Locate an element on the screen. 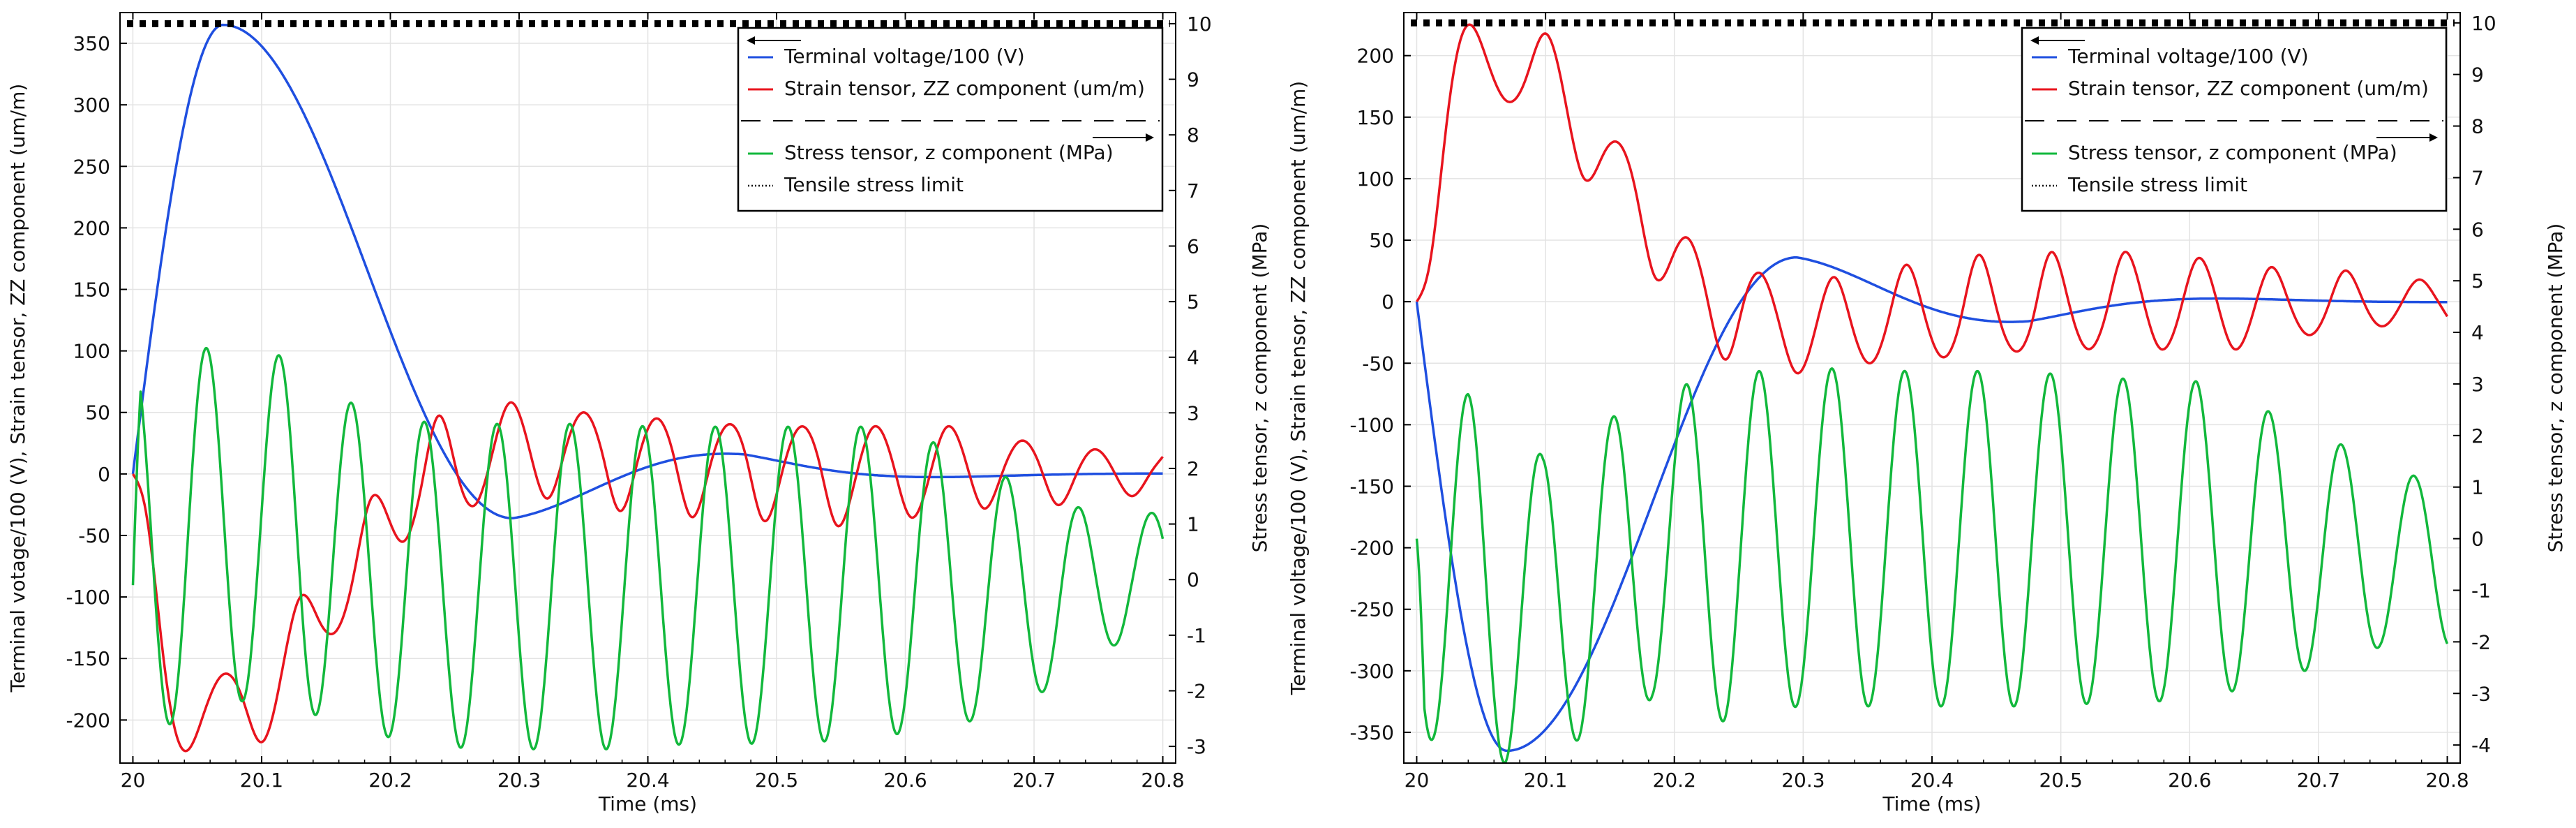 This screenshot has height=828, width=2576. y-tick-label: -350 is located at coordinates (1371, 732).